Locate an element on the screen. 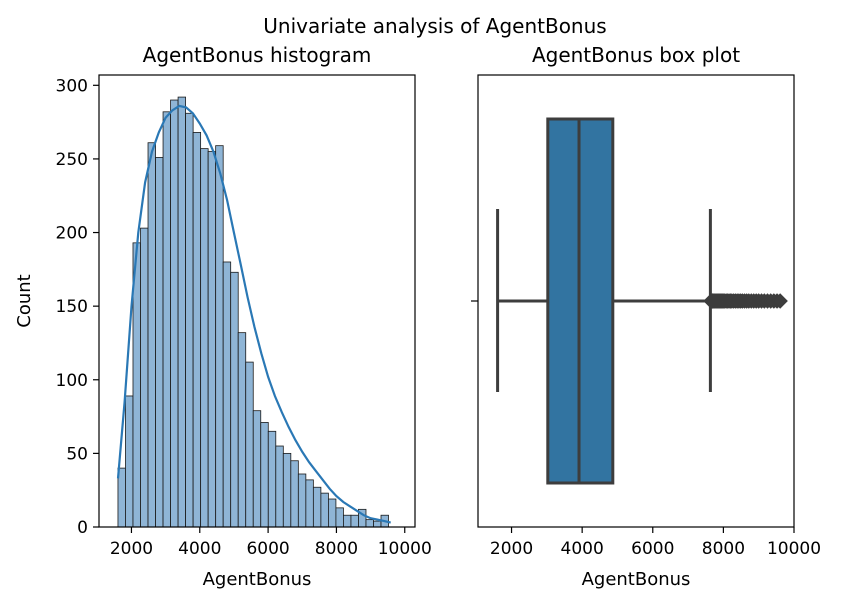  y-tick-label: 250 is located at coordinates (72, 160).